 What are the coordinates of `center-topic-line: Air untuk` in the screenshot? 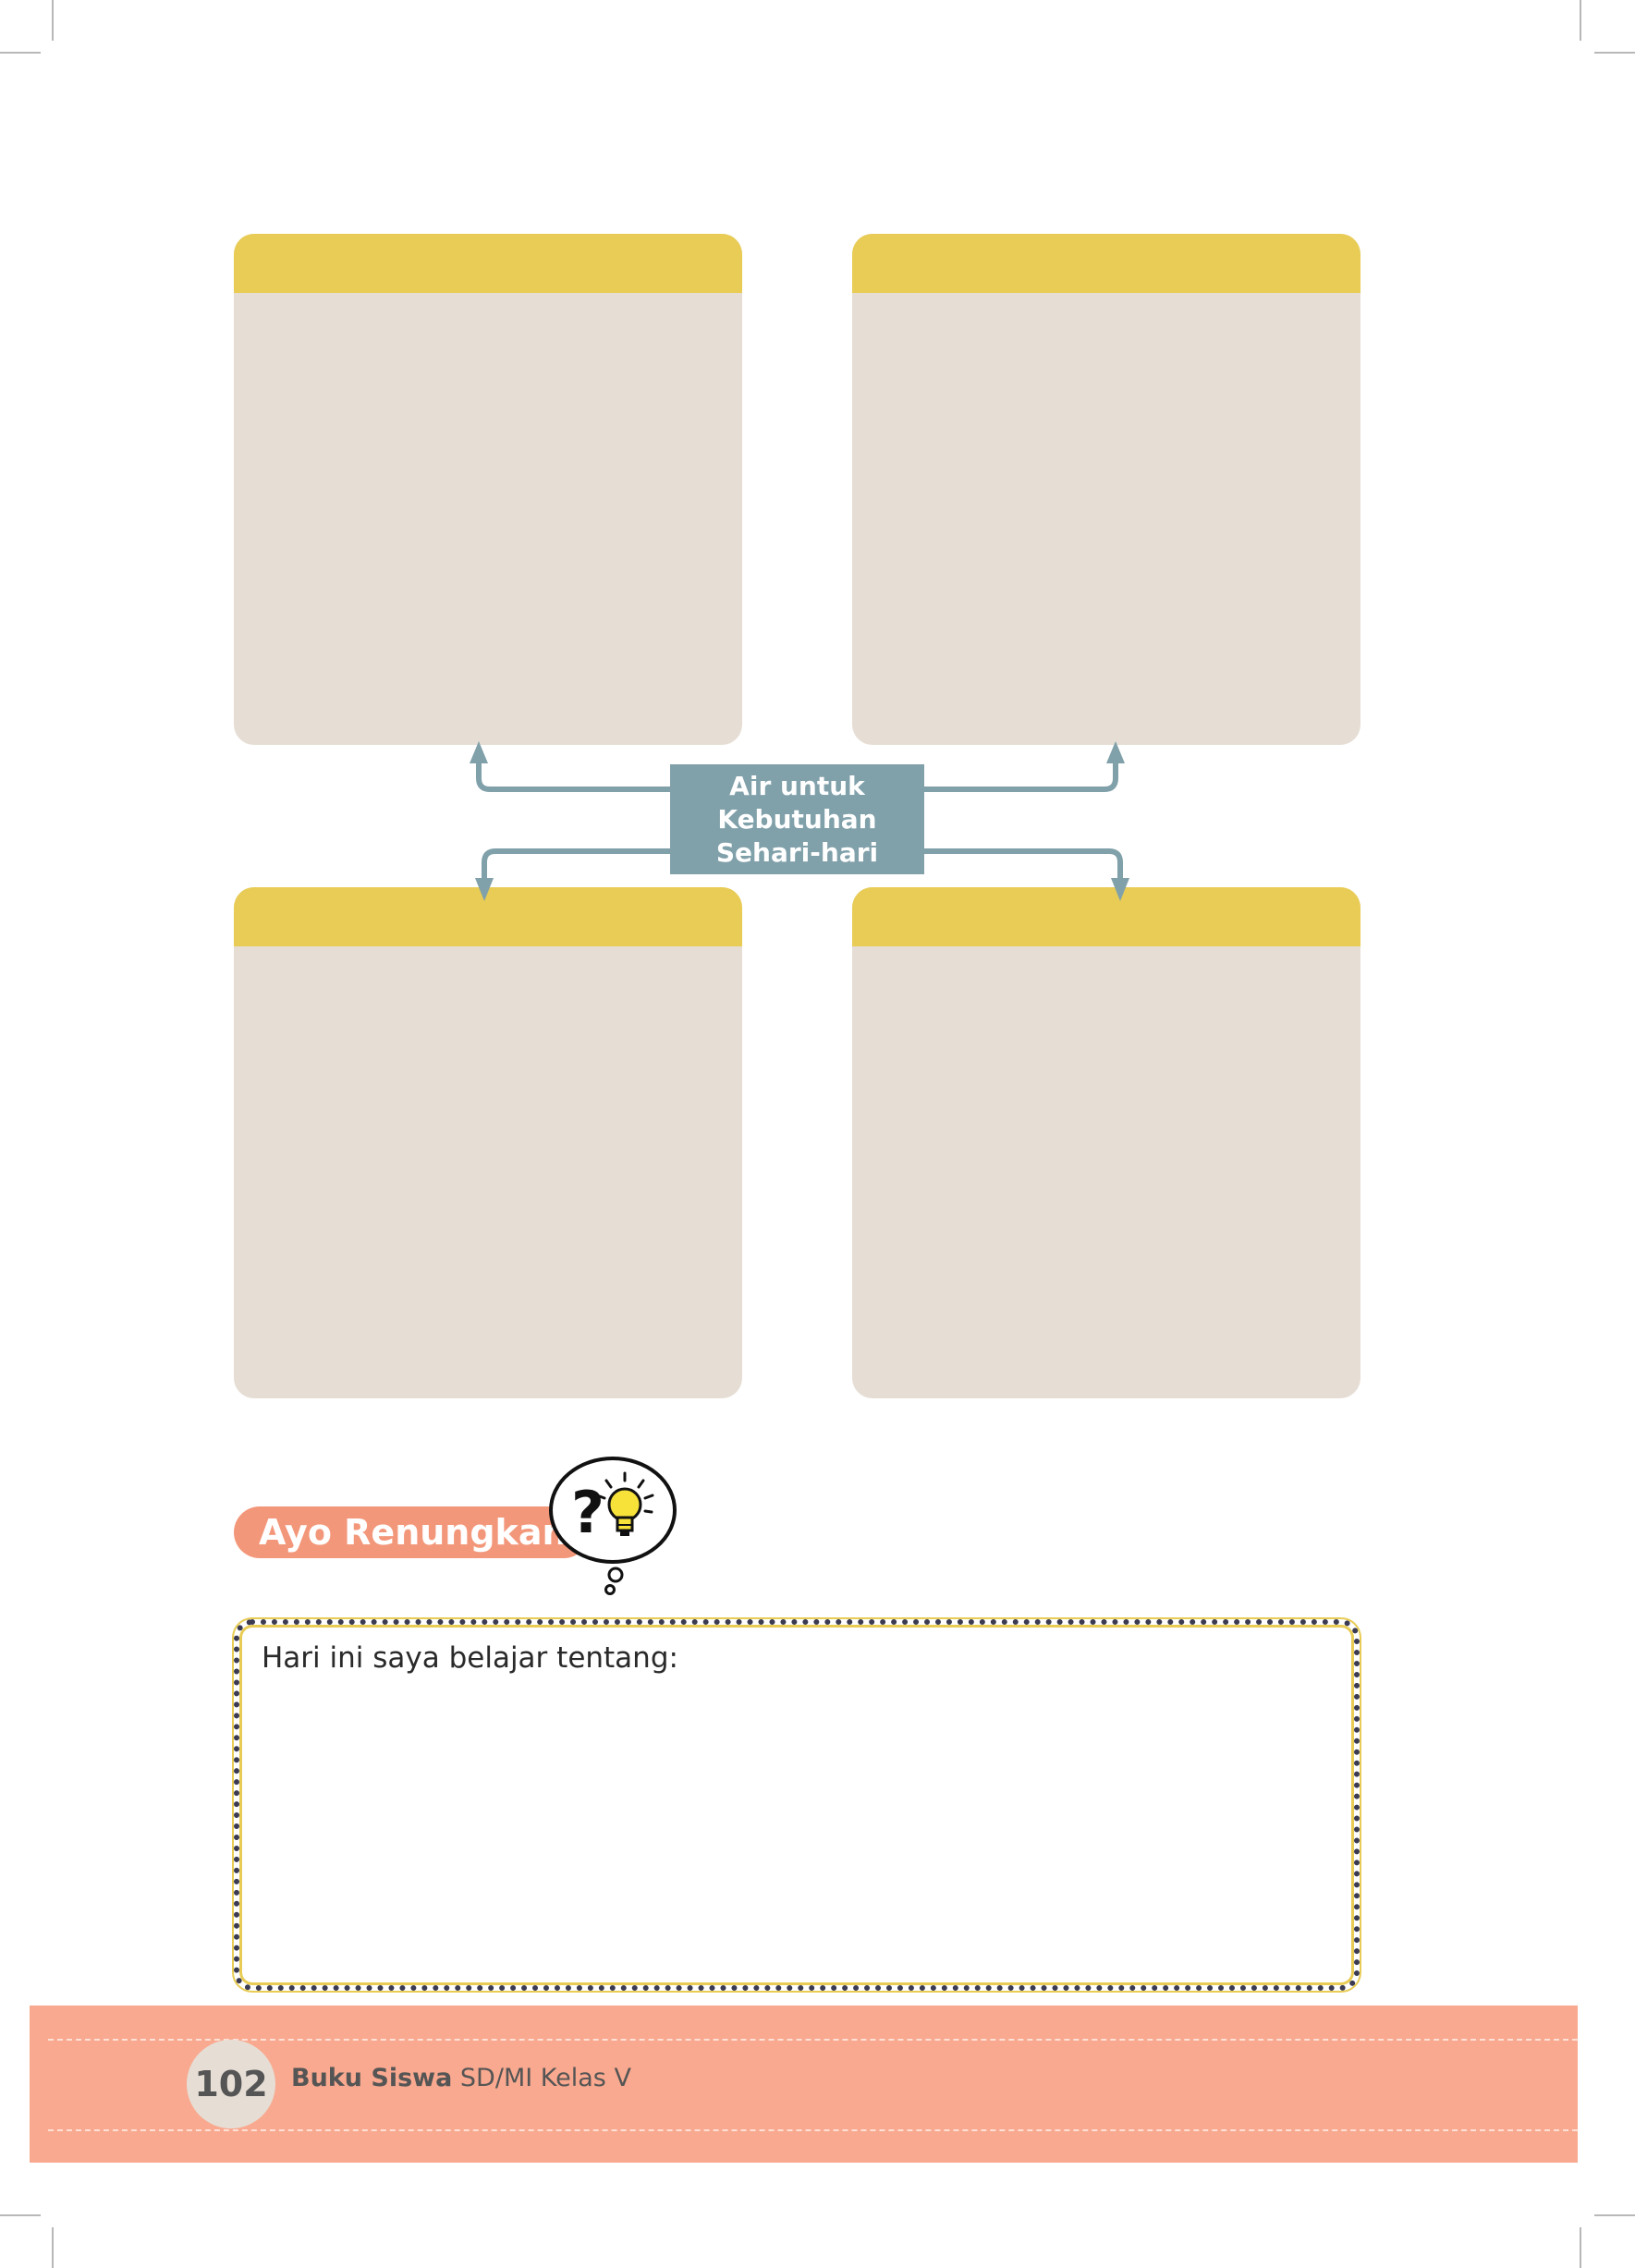 It's located at (797, 786).